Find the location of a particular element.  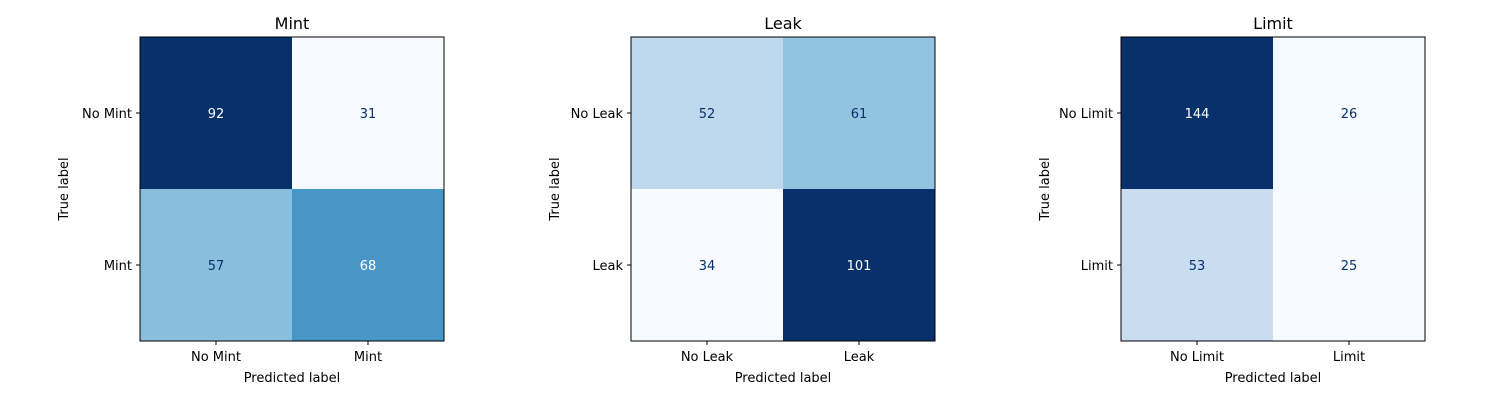

y-tick-label: Leak is located at coordinates (607, 266).